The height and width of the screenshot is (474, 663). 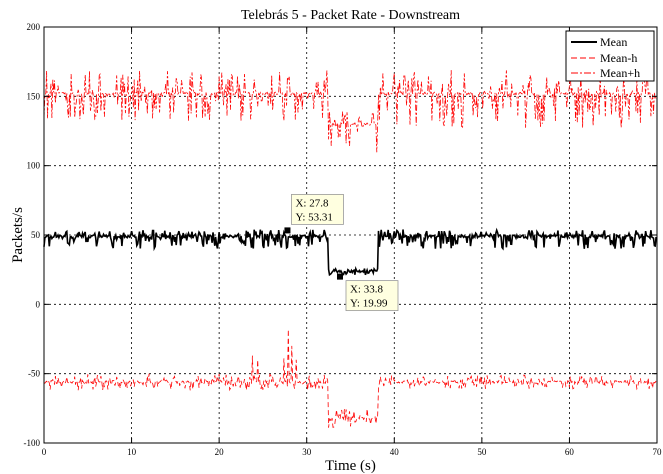 I want to click on x-tick-label: 30, so click(x=307, y=452).